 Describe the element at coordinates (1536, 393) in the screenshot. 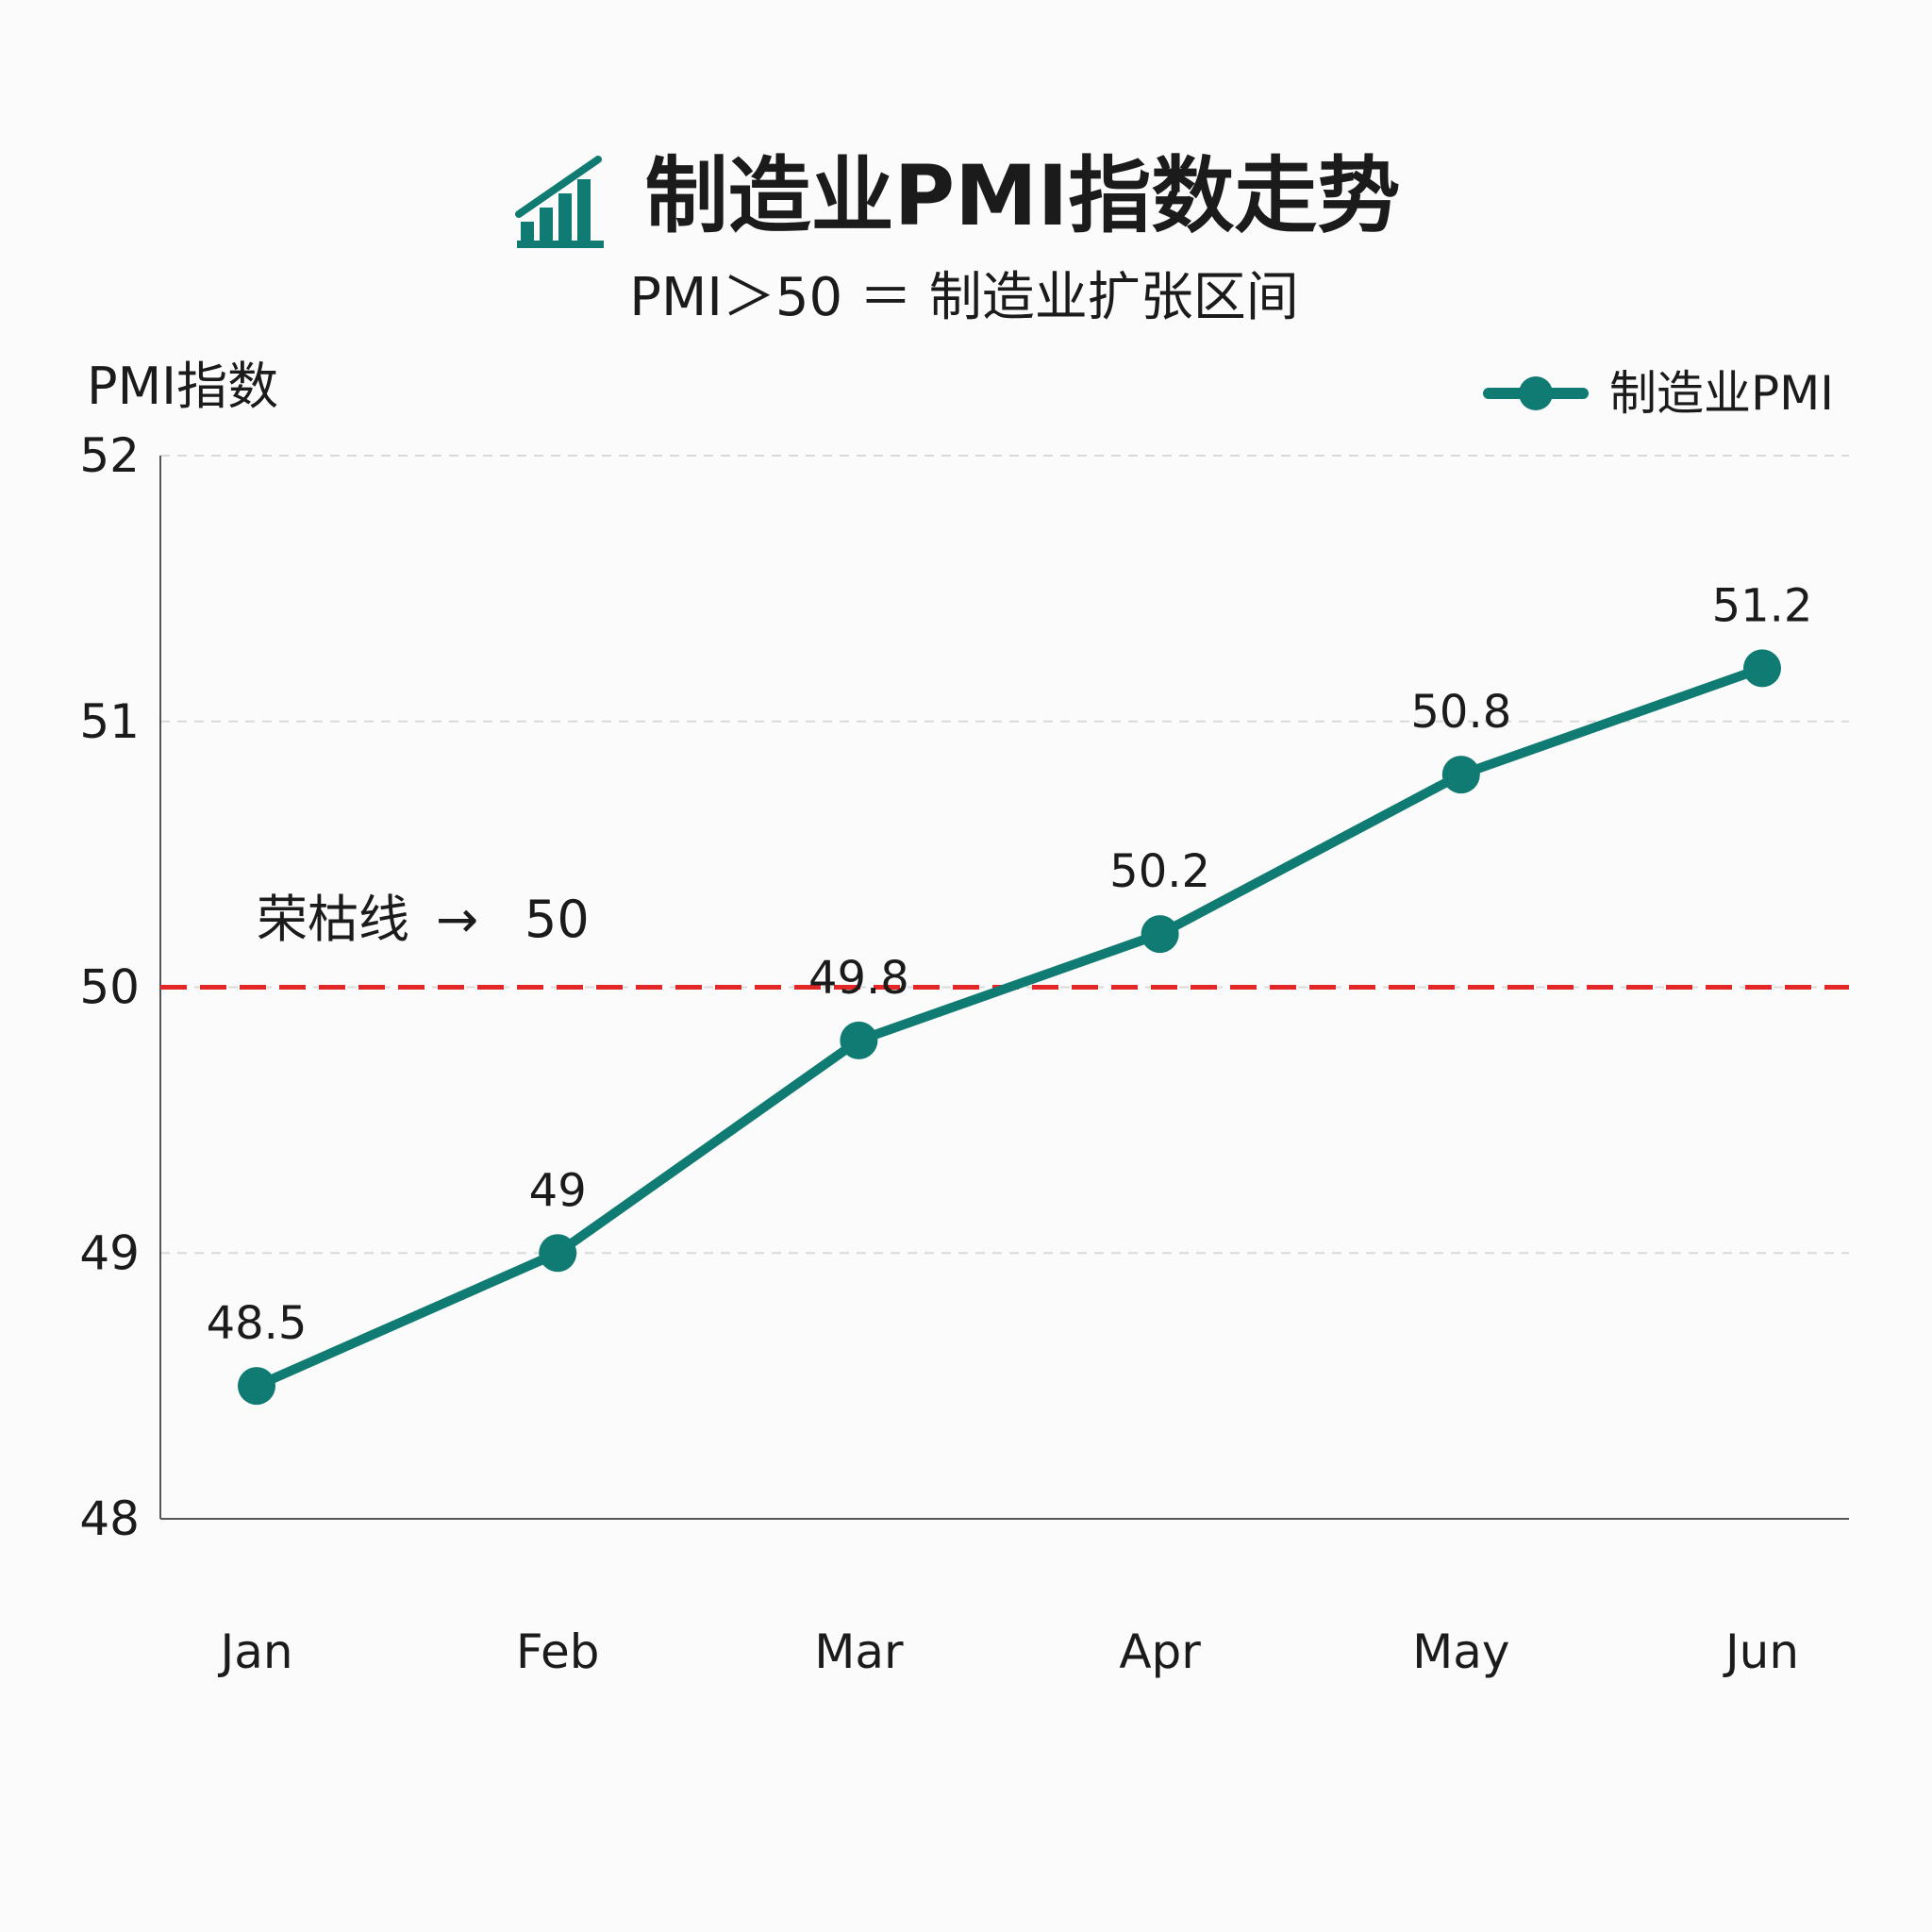

I see `legend-marker` at that location.